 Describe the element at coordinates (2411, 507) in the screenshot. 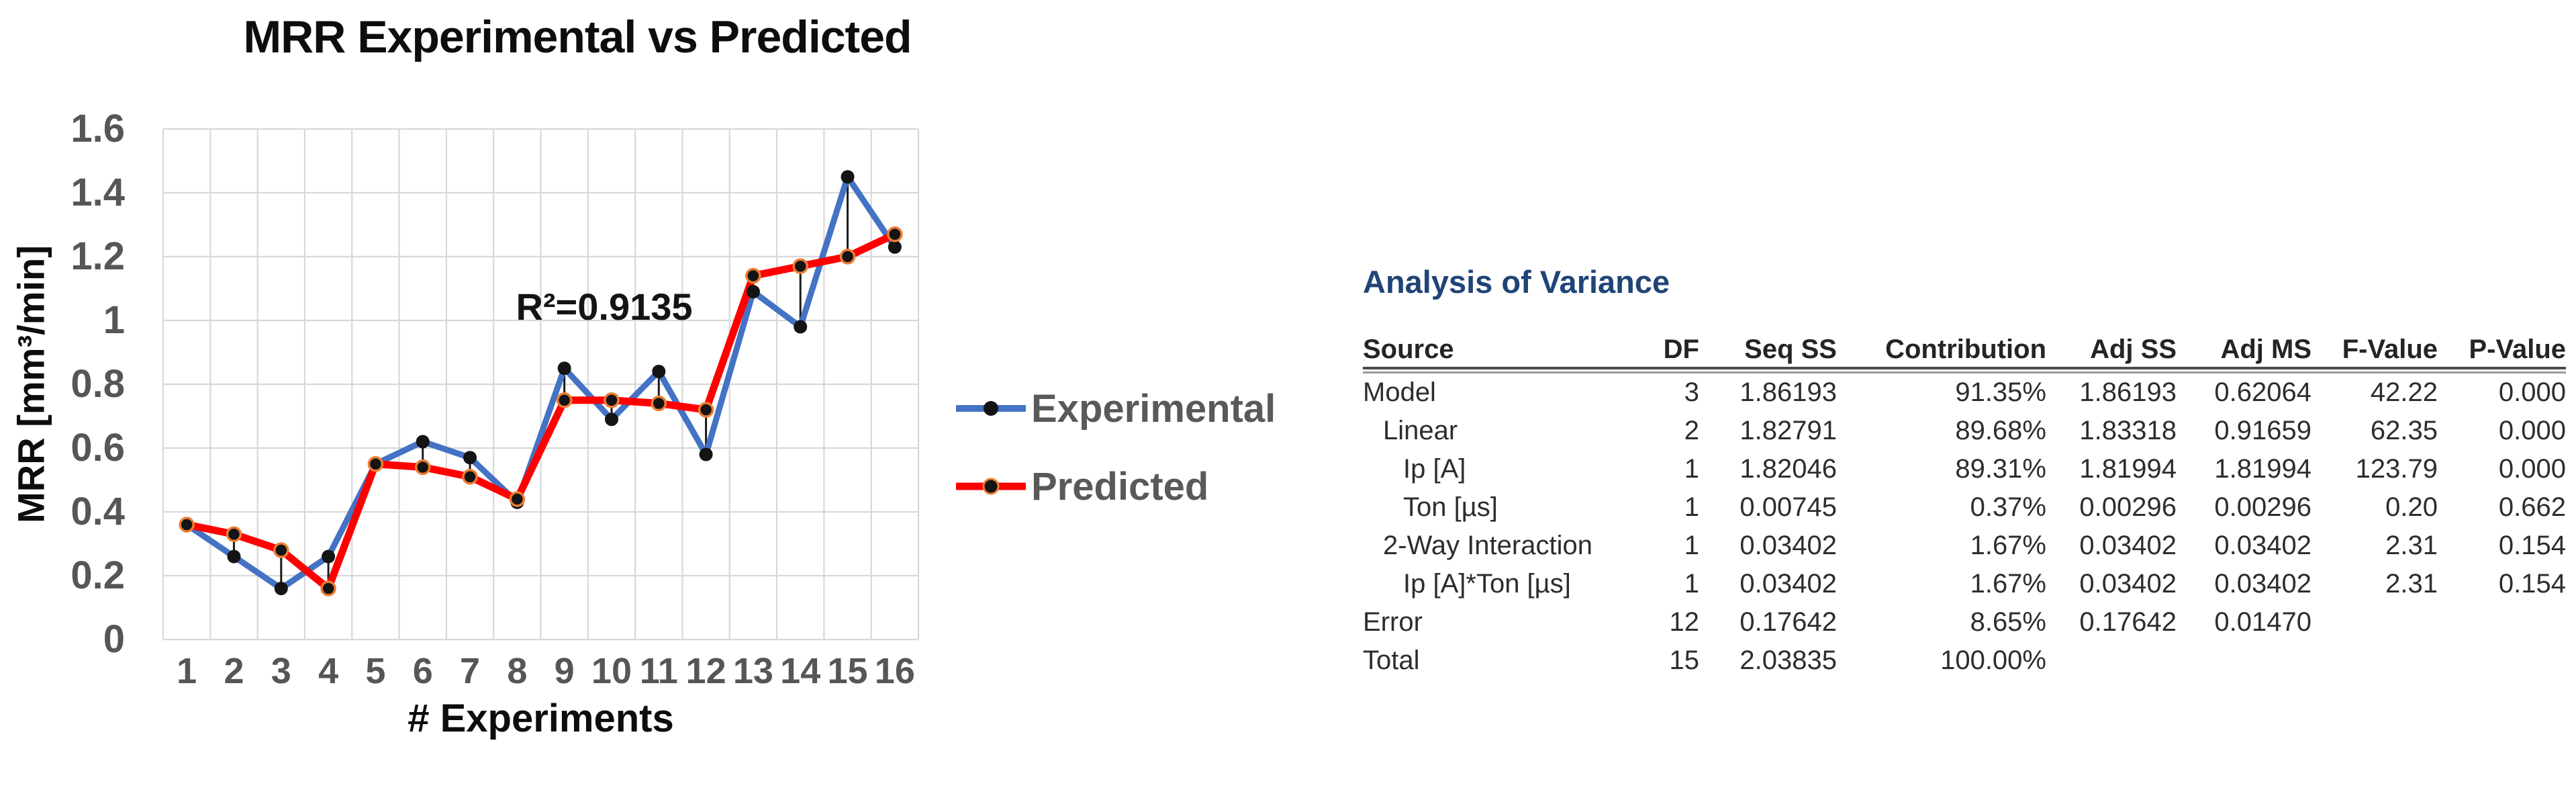

I see `value-cell: 0.20` at that location.